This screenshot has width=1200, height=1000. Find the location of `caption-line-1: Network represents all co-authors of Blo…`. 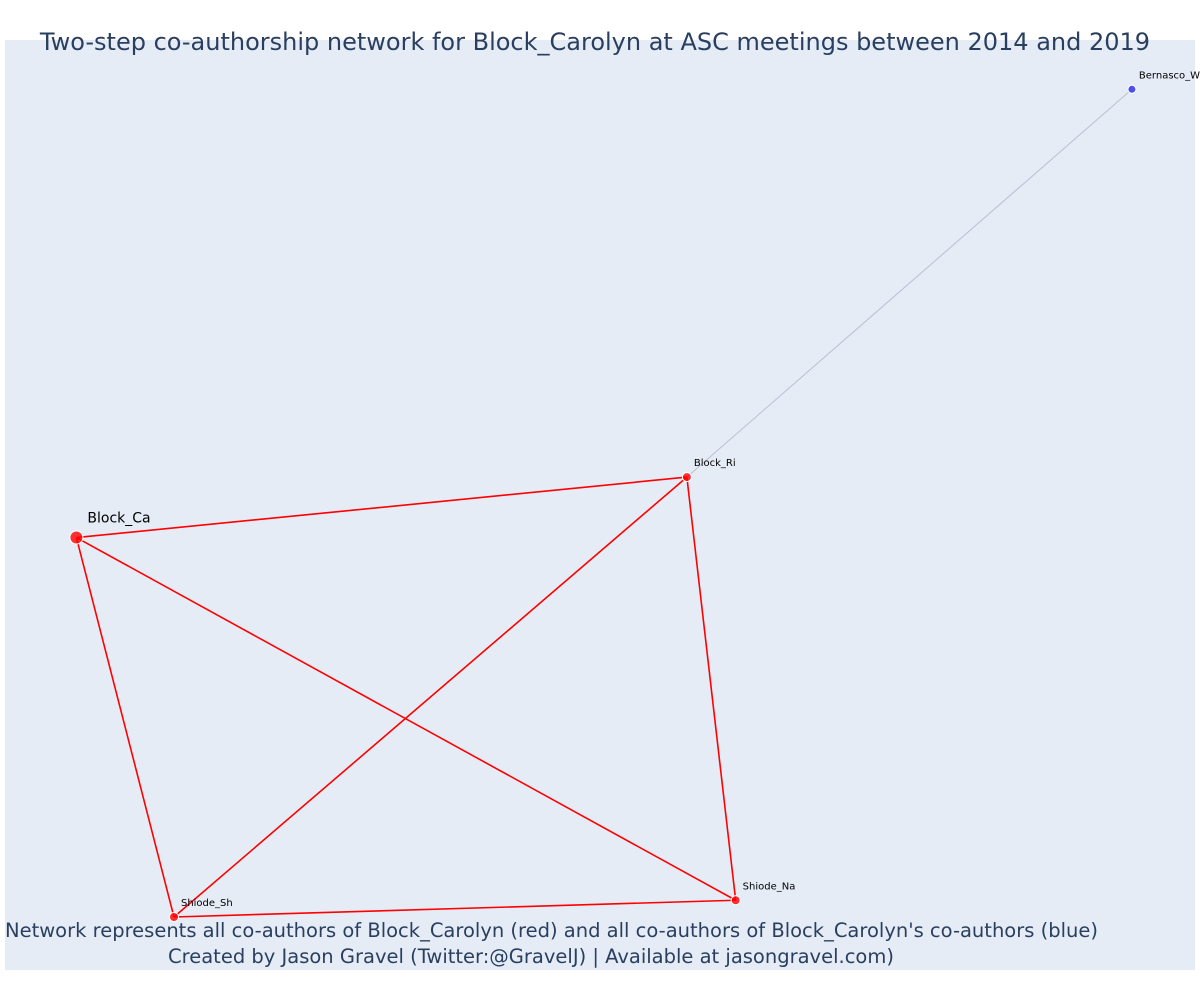

caption-line-1: Network represents all co-authors of Blo… is located at coordinates (551, 930).